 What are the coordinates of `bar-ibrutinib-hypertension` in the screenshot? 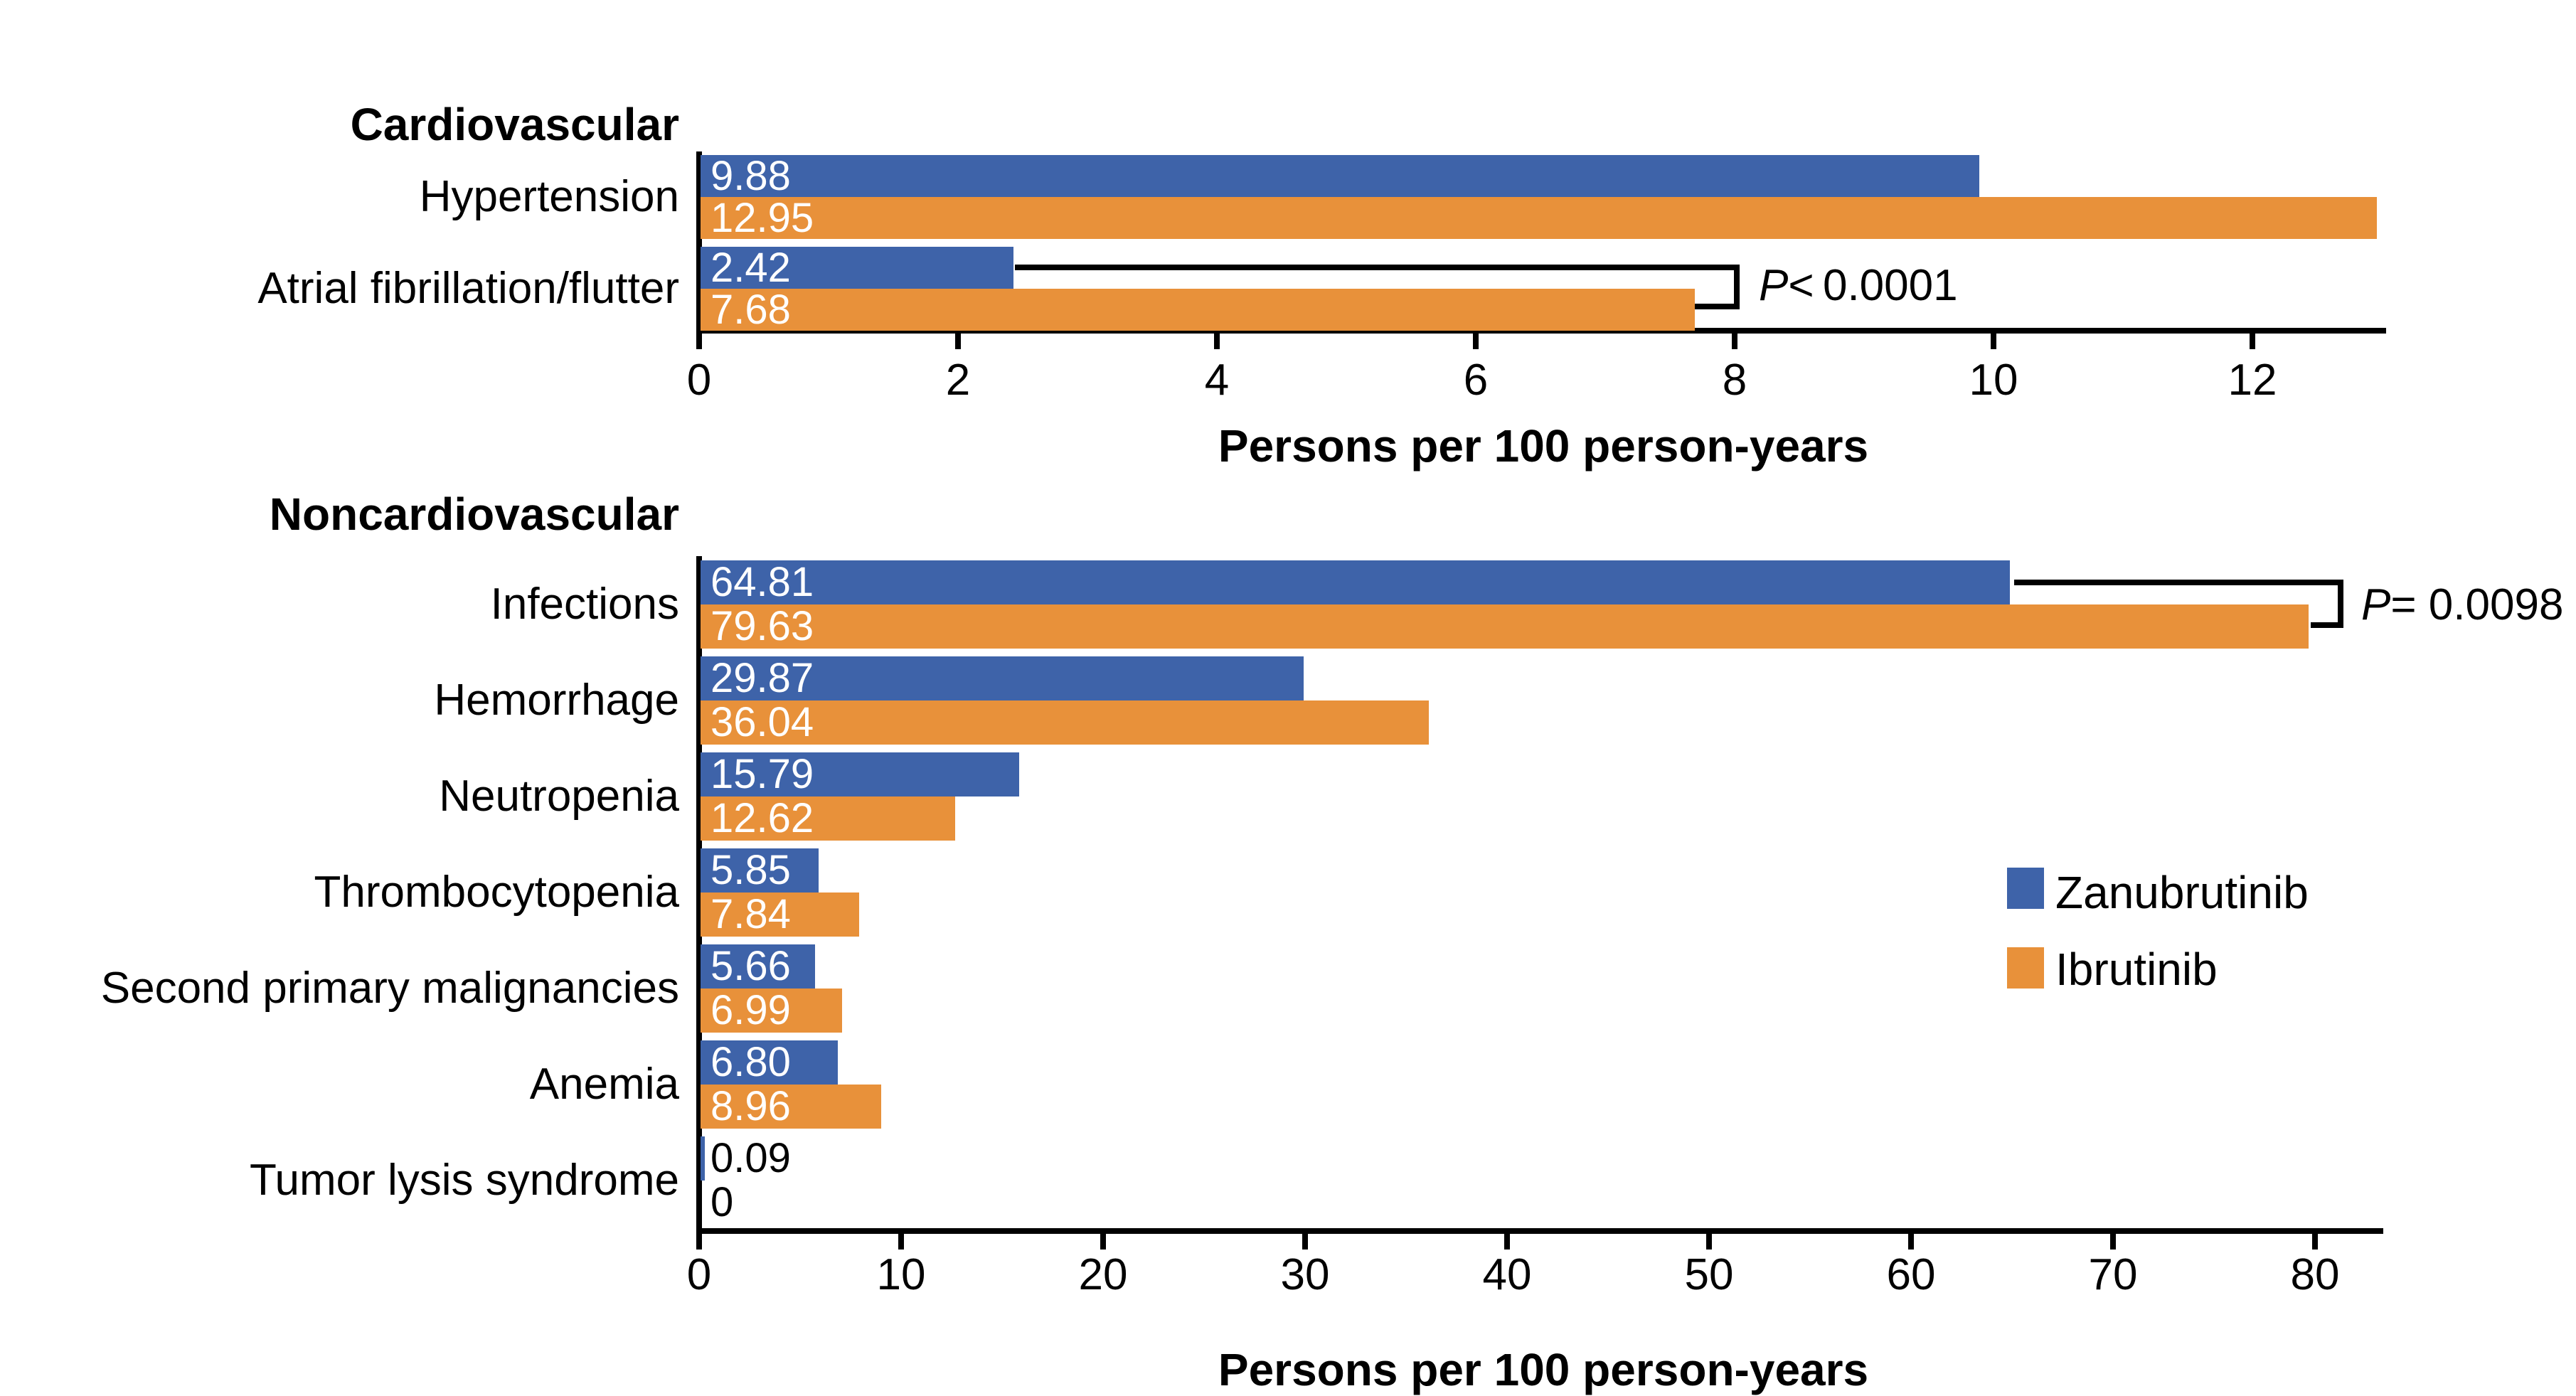 It's located at (1539, 218).